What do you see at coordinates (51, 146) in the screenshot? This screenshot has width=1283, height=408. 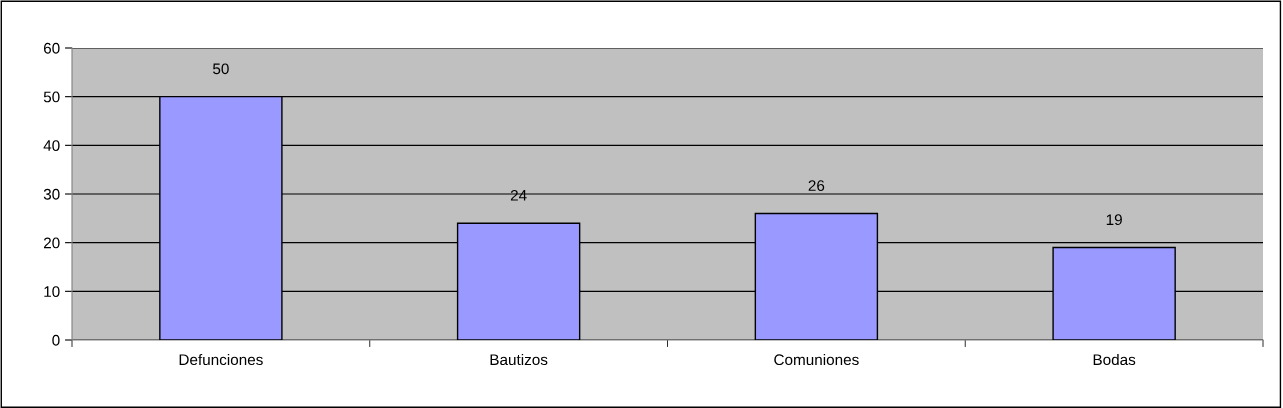 I see `y-tick-label: 40` at bounding box center [51, 146].